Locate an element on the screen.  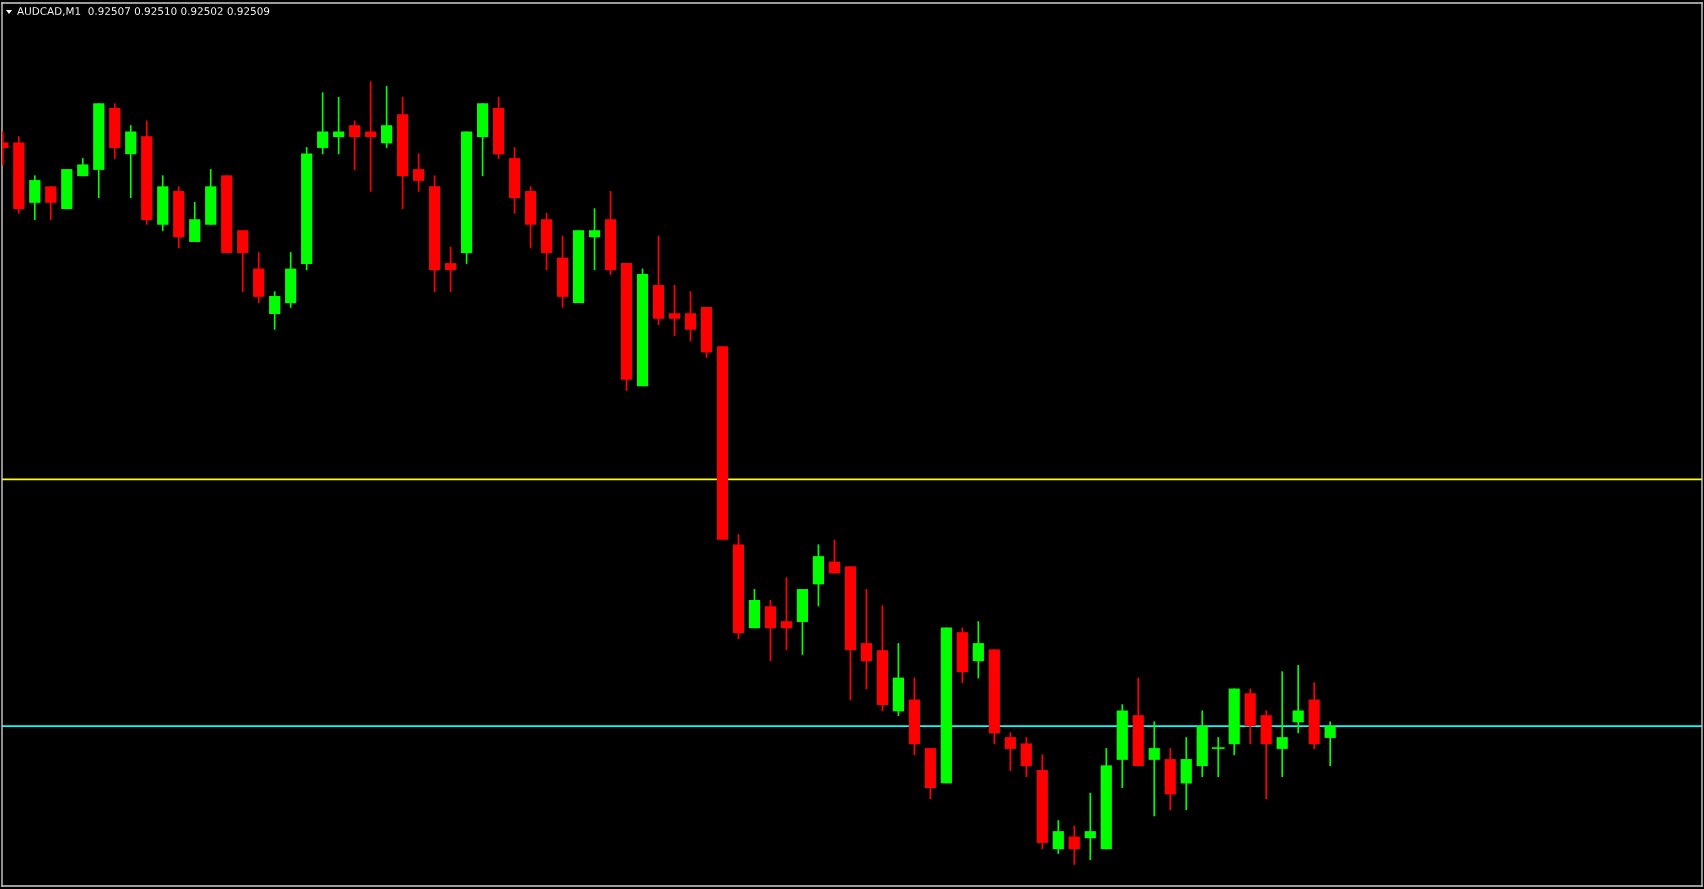
chart-title: AUDCAD,M1 0.92507 0.92510 0.92502 0.92509 is located at coordinates (143, 12).